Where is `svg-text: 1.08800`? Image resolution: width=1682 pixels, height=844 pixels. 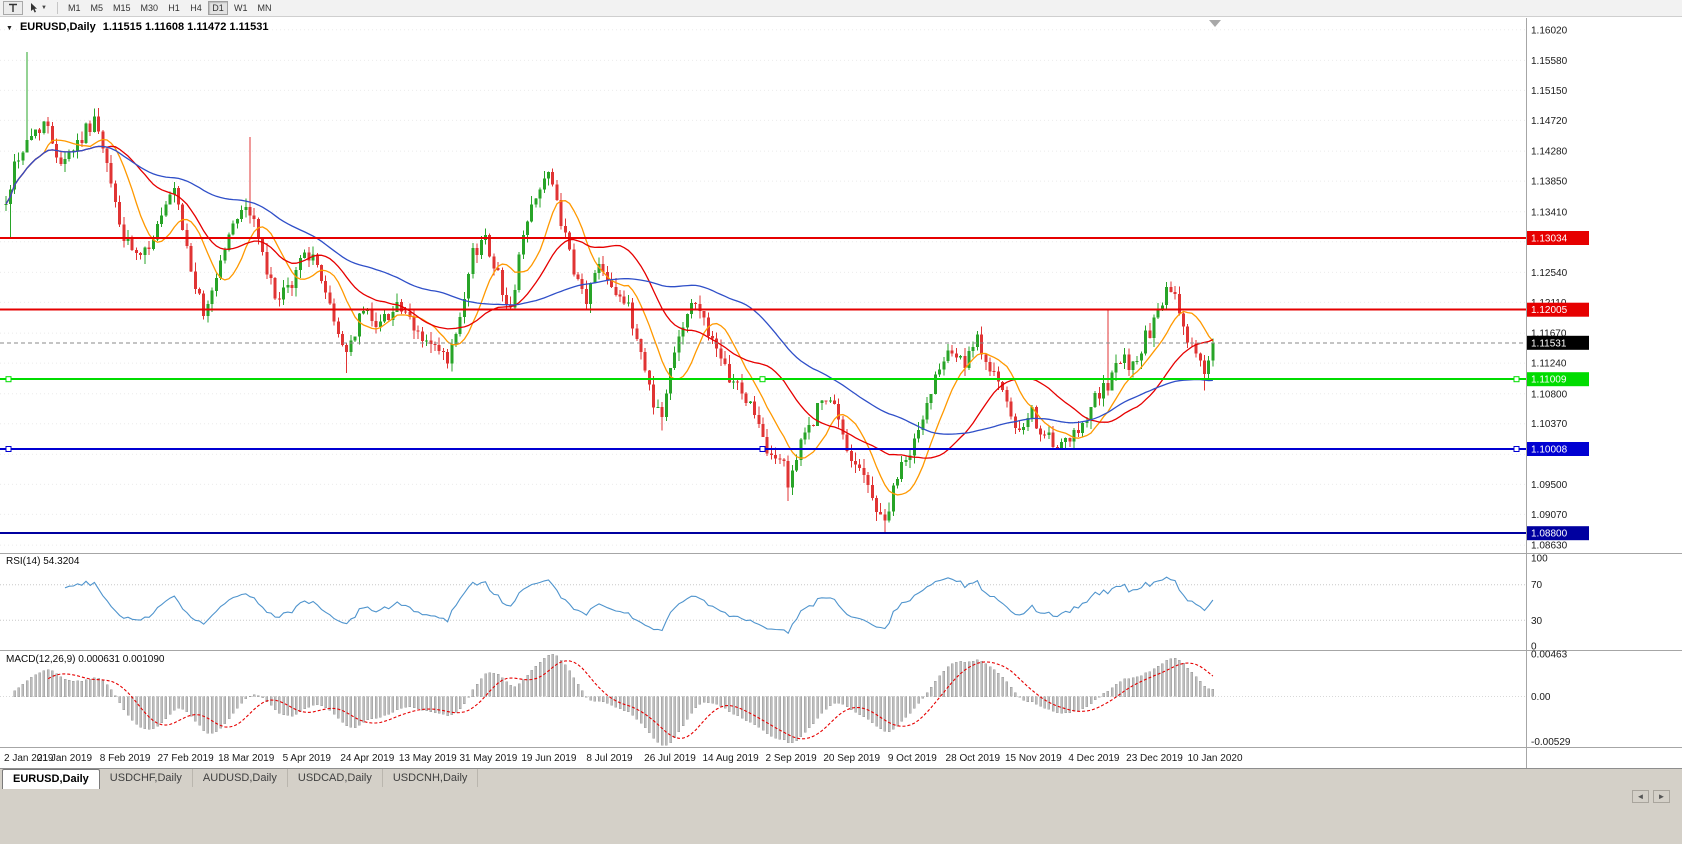
svg-text: 1.08800 is located at coordinates (1549, 534).